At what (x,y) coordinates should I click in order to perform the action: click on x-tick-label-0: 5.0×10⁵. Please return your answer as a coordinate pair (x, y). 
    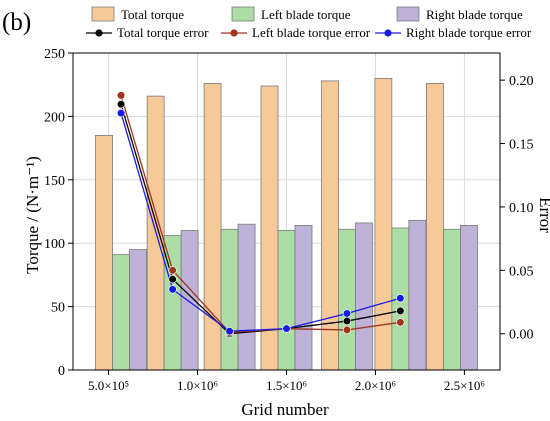
    Looking at the image, I should click on (108, 385).